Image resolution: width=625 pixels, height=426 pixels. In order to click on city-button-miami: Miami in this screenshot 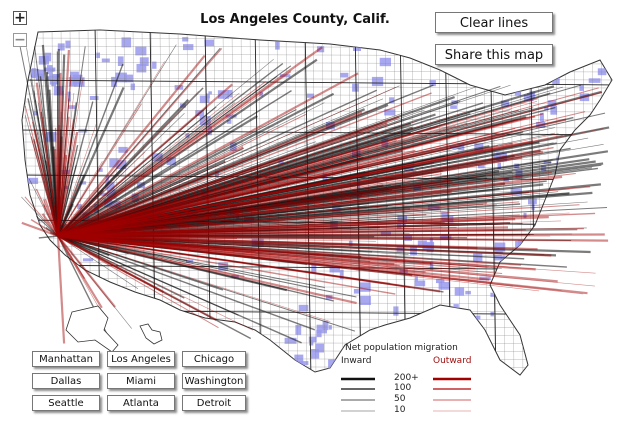, I will do `click(141, 381)`.